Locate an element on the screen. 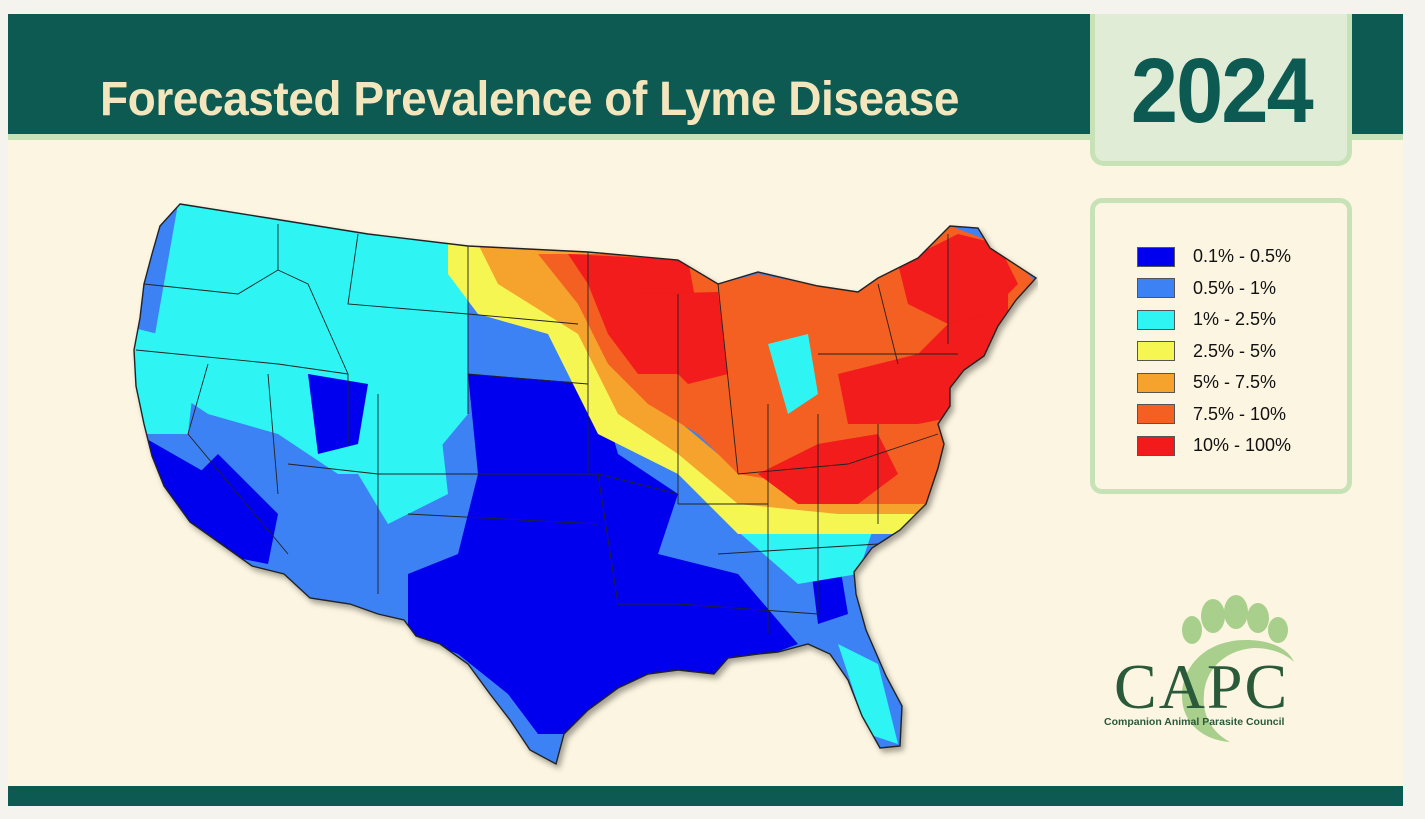  page-title: Forecasted Prevalence of Lyme Disease is located at coordinates (530, 99).